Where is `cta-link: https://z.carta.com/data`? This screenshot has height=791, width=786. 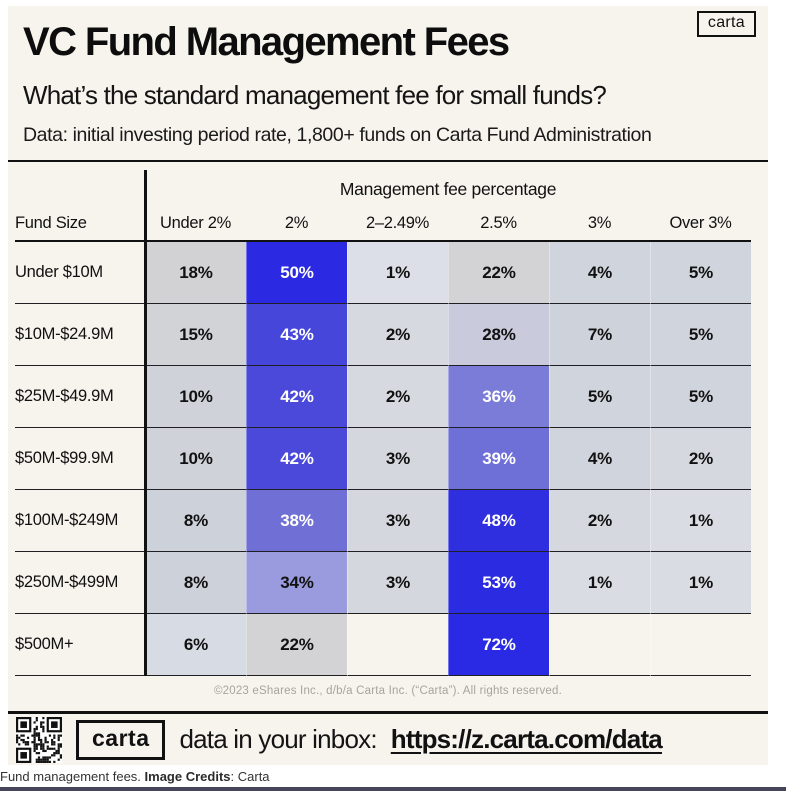 cta-link: https://z.carta.com/data is located at coordinates (526, 739).